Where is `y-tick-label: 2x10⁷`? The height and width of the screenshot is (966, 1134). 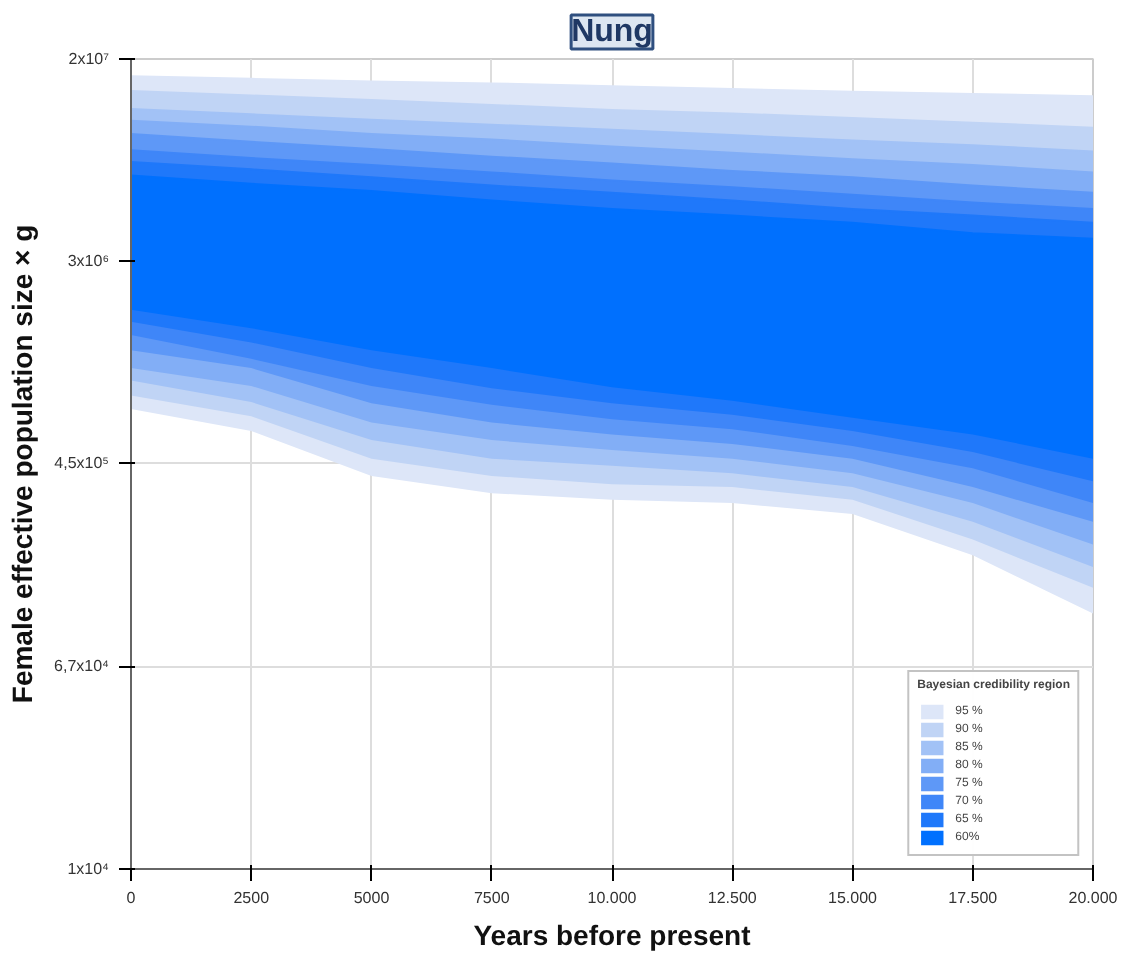
y-tick-label: 2x10⁷ is located at coordinates (89, 59).